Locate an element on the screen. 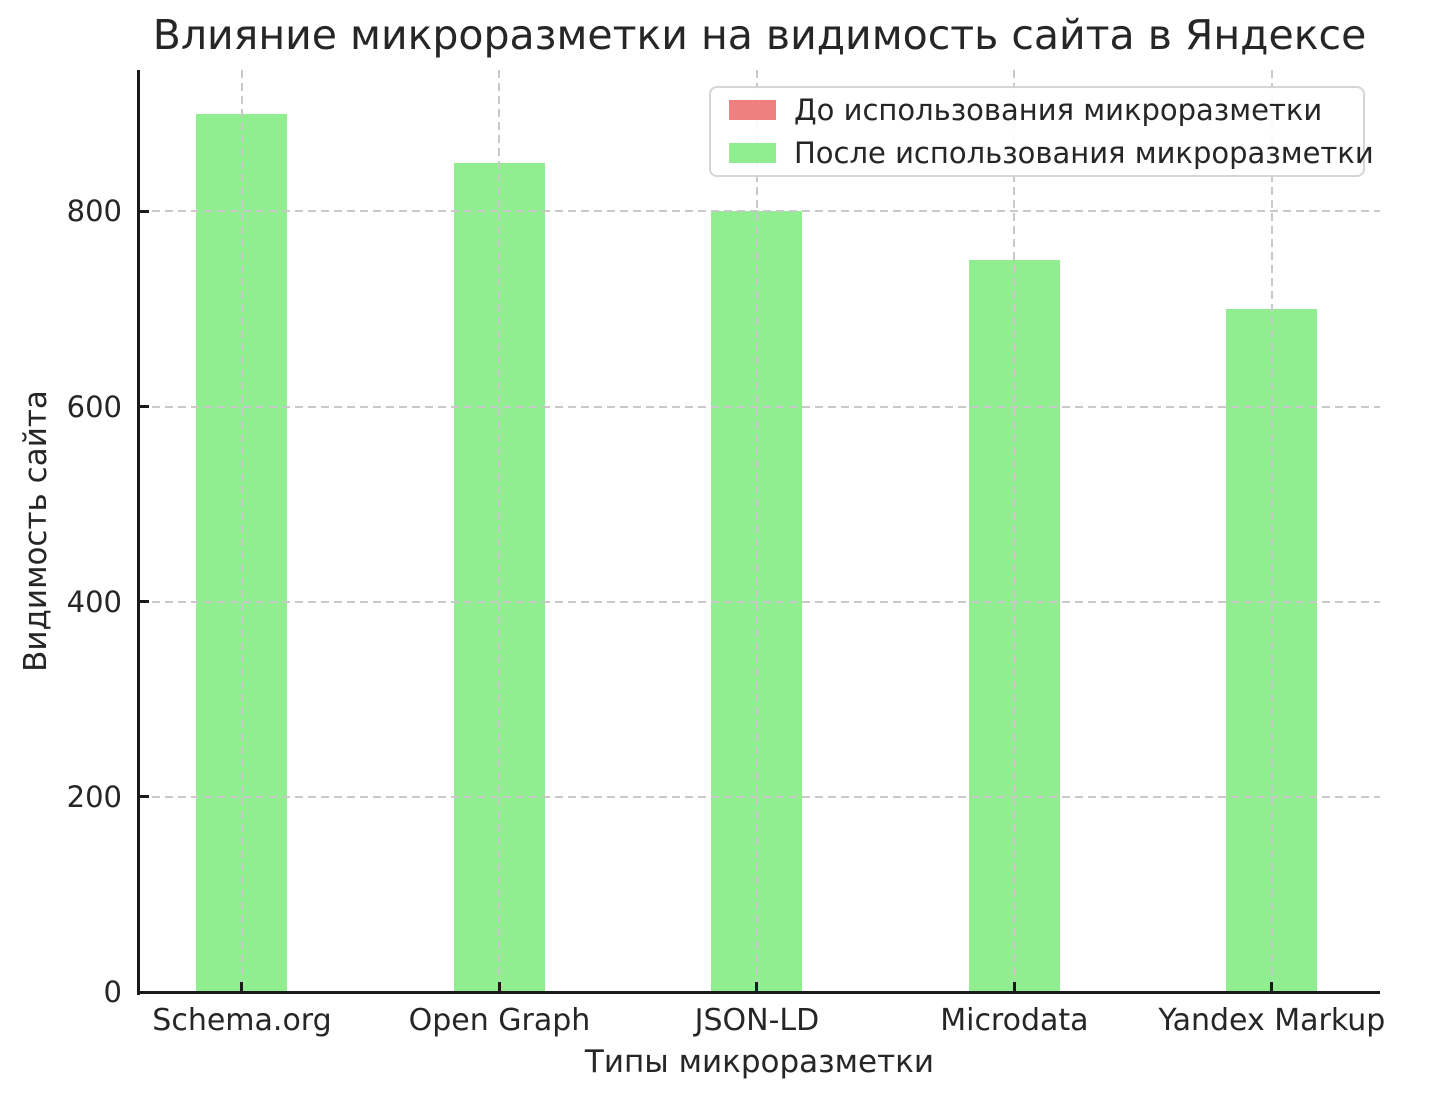 The image size is (1435, 1101). y-tick-label: 0 is located at coordinates (112, 992).